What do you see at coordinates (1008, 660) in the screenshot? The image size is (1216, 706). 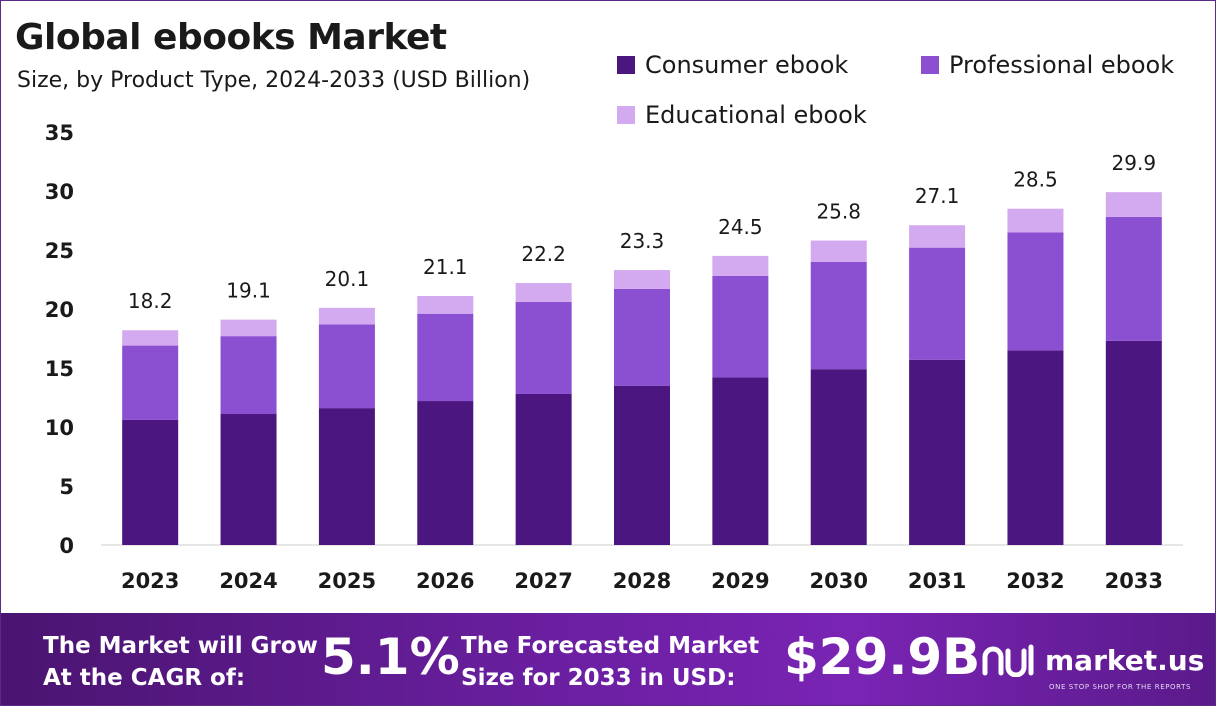 I see `market-us-logo-icon` at bounding box center [1008, 660].